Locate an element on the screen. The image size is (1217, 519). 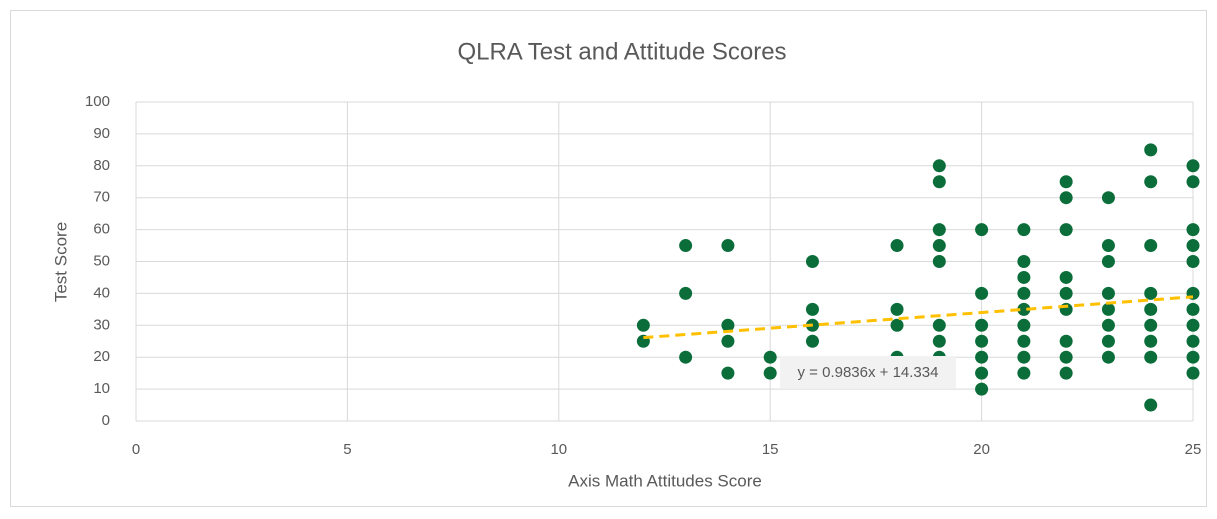
y-axis-label: Test Score is located at coordinates (60, 262).